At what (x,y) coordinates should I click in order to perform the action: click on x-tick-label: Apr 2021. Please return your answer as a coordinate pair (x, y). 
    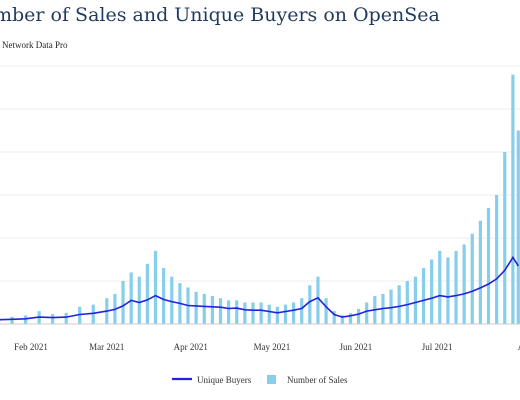
    Looking at the image, I should click on (191, 347).